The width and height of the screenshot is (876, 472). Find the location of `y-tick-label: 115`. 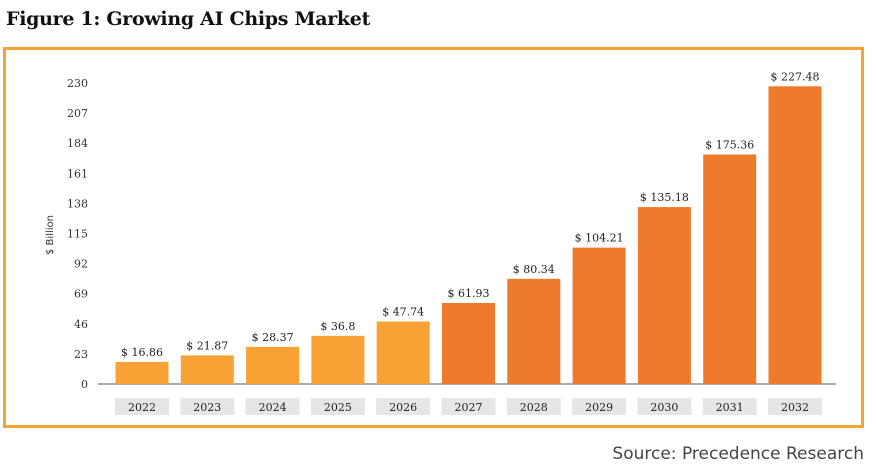

y-tick-label: 115 is located at coordinates (77, 234).